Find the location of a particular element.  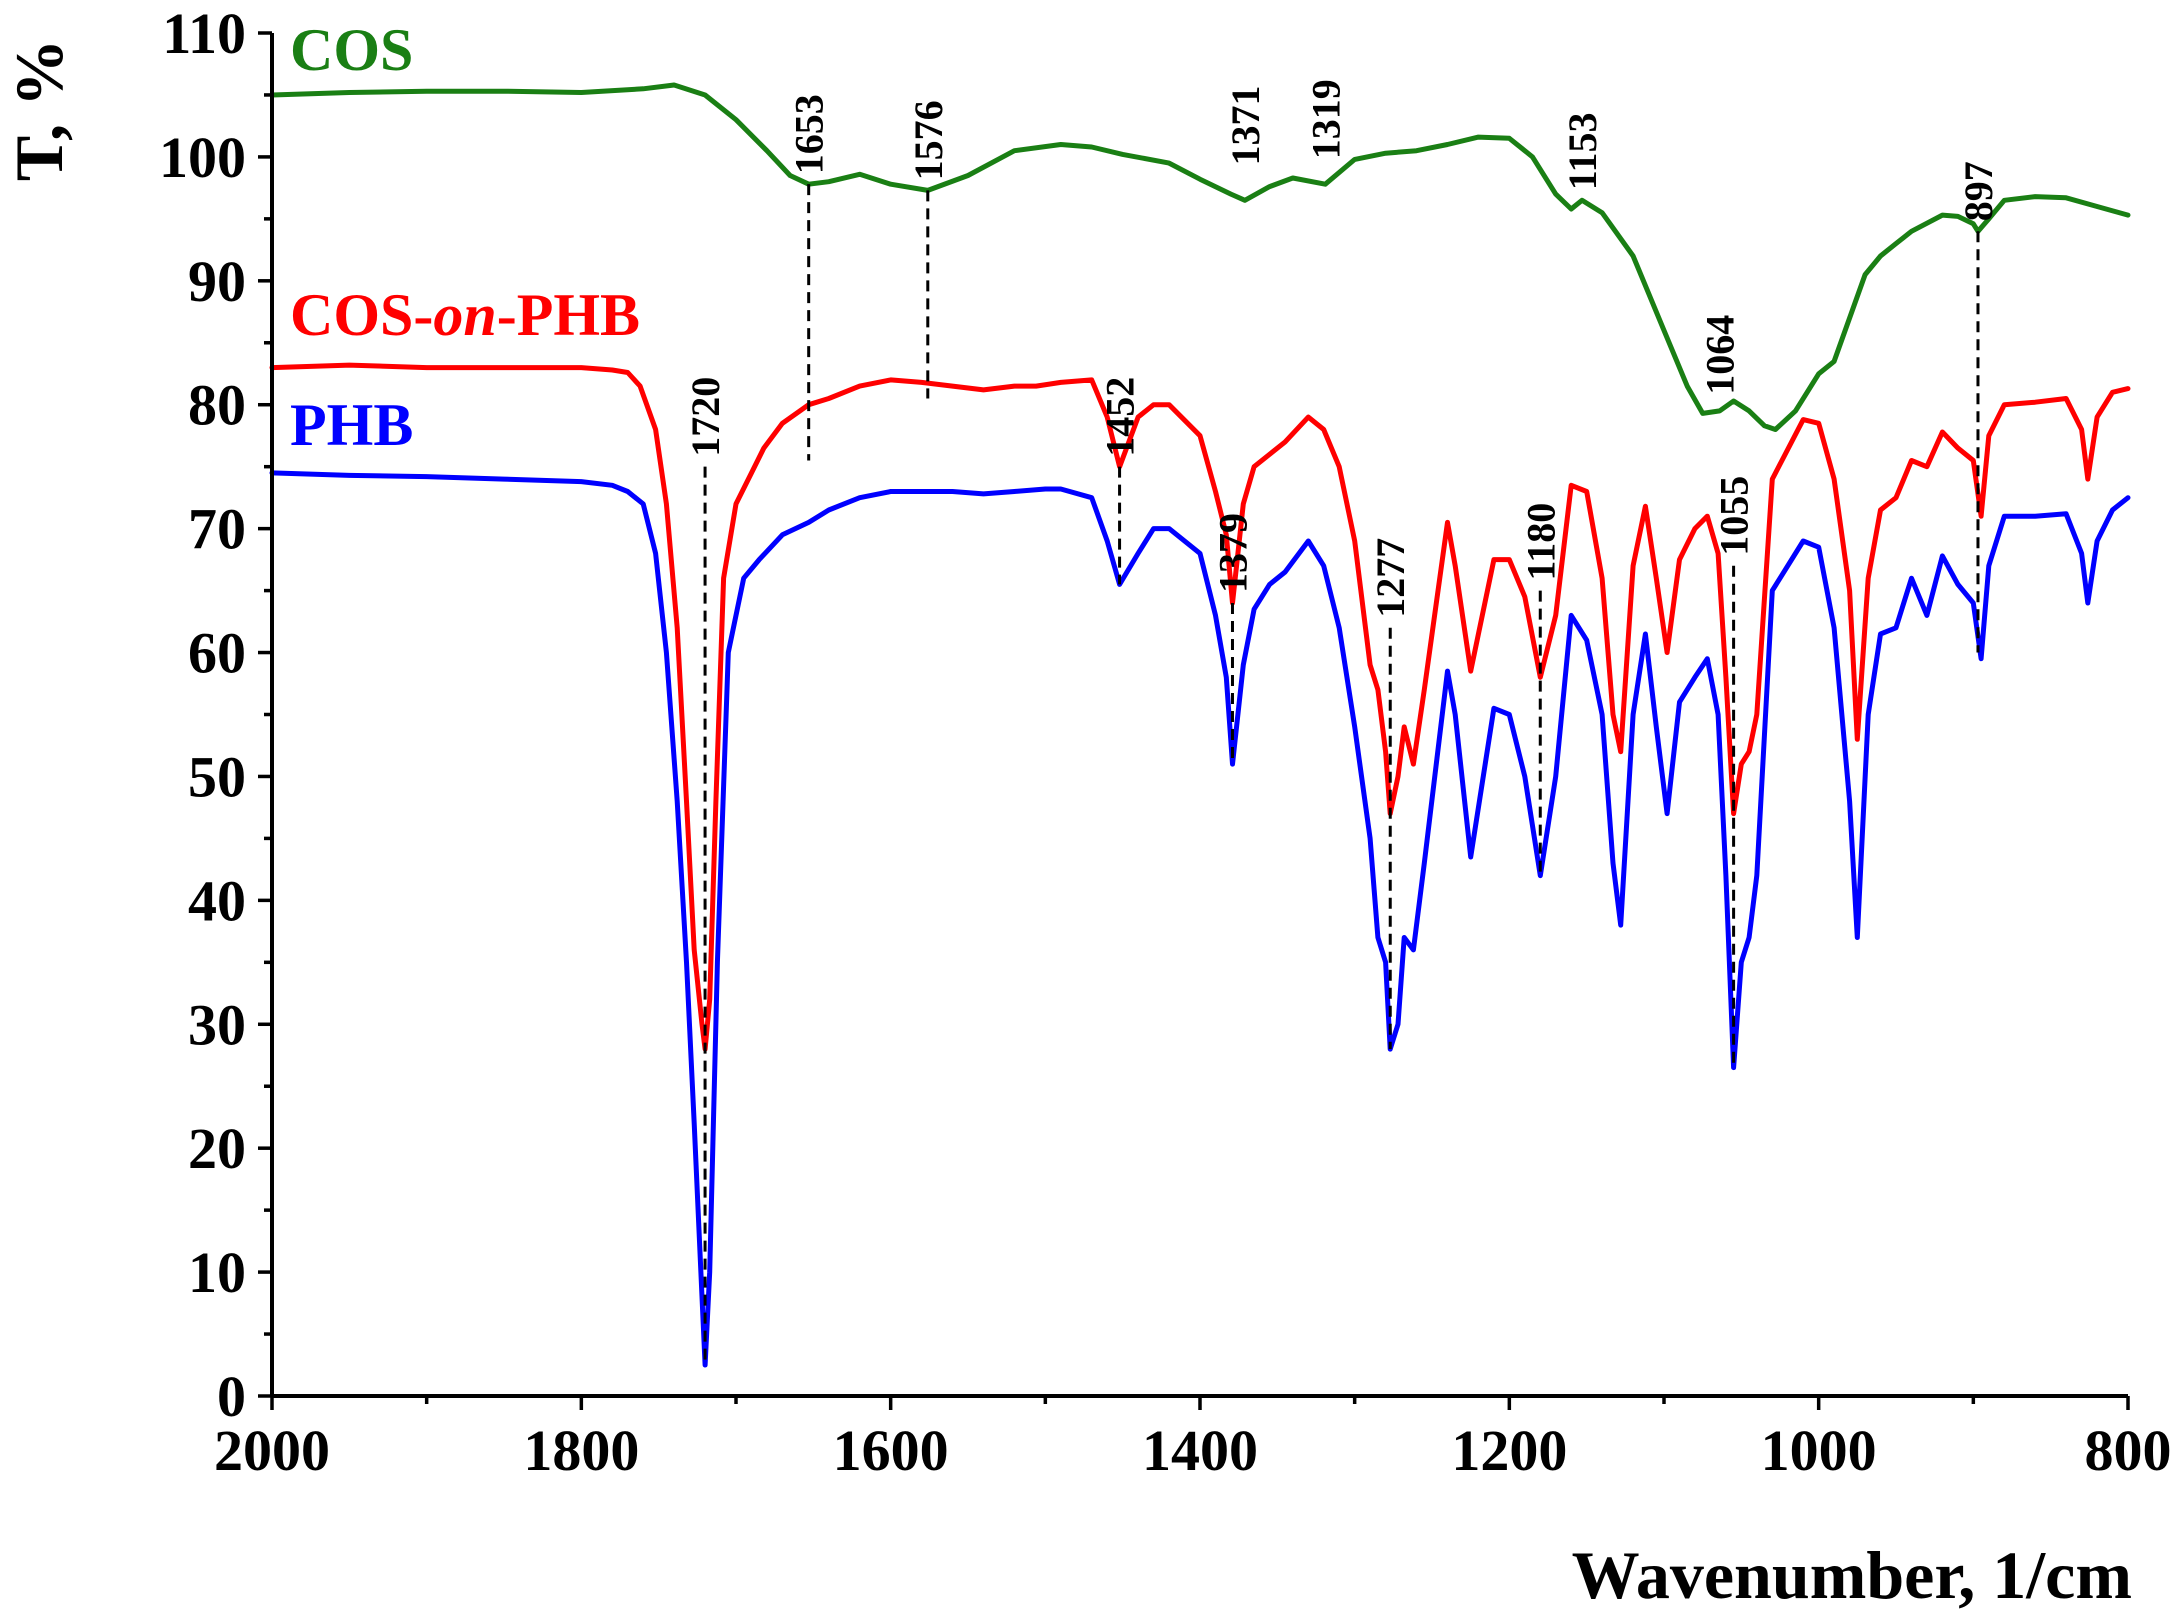

legend-label-cos-on-phb-italic: on is located at coordinates (464, 315).